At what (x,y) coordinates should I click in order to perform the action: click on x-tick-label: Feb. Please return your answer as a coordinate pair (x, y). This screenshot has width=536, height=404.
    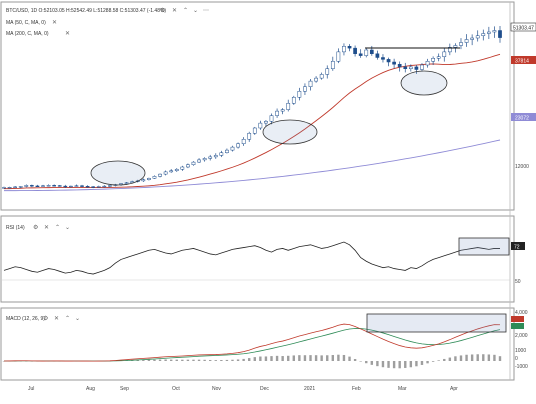
    Looking at the image, I should click on (356, 389).